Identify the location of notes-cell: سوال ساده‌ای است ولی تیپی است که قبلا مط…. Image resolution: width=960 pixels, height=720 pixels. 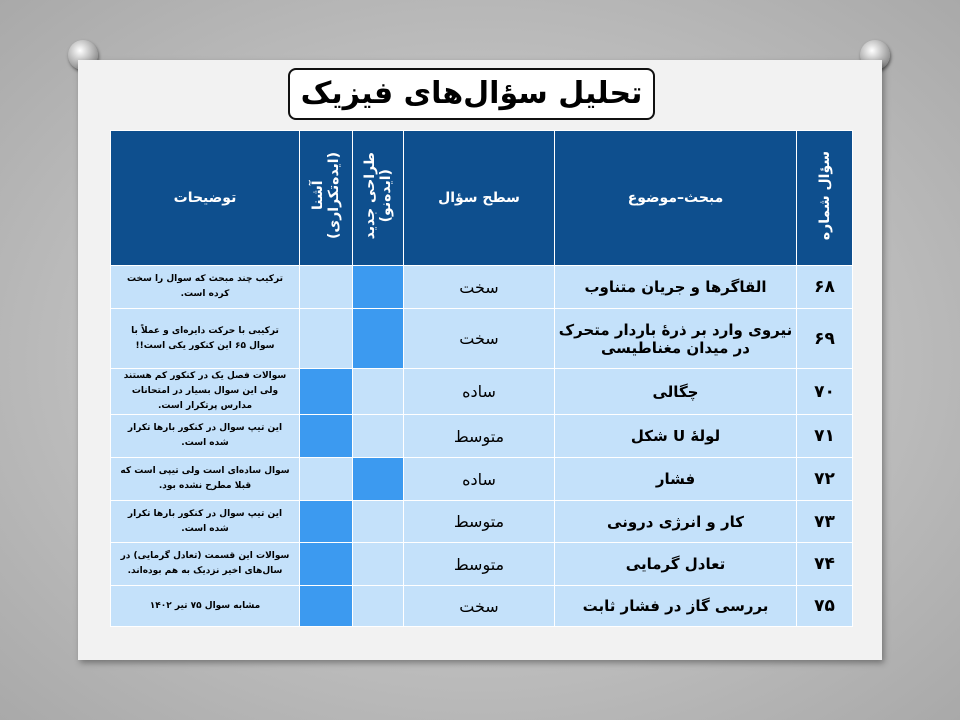
(205, 479).